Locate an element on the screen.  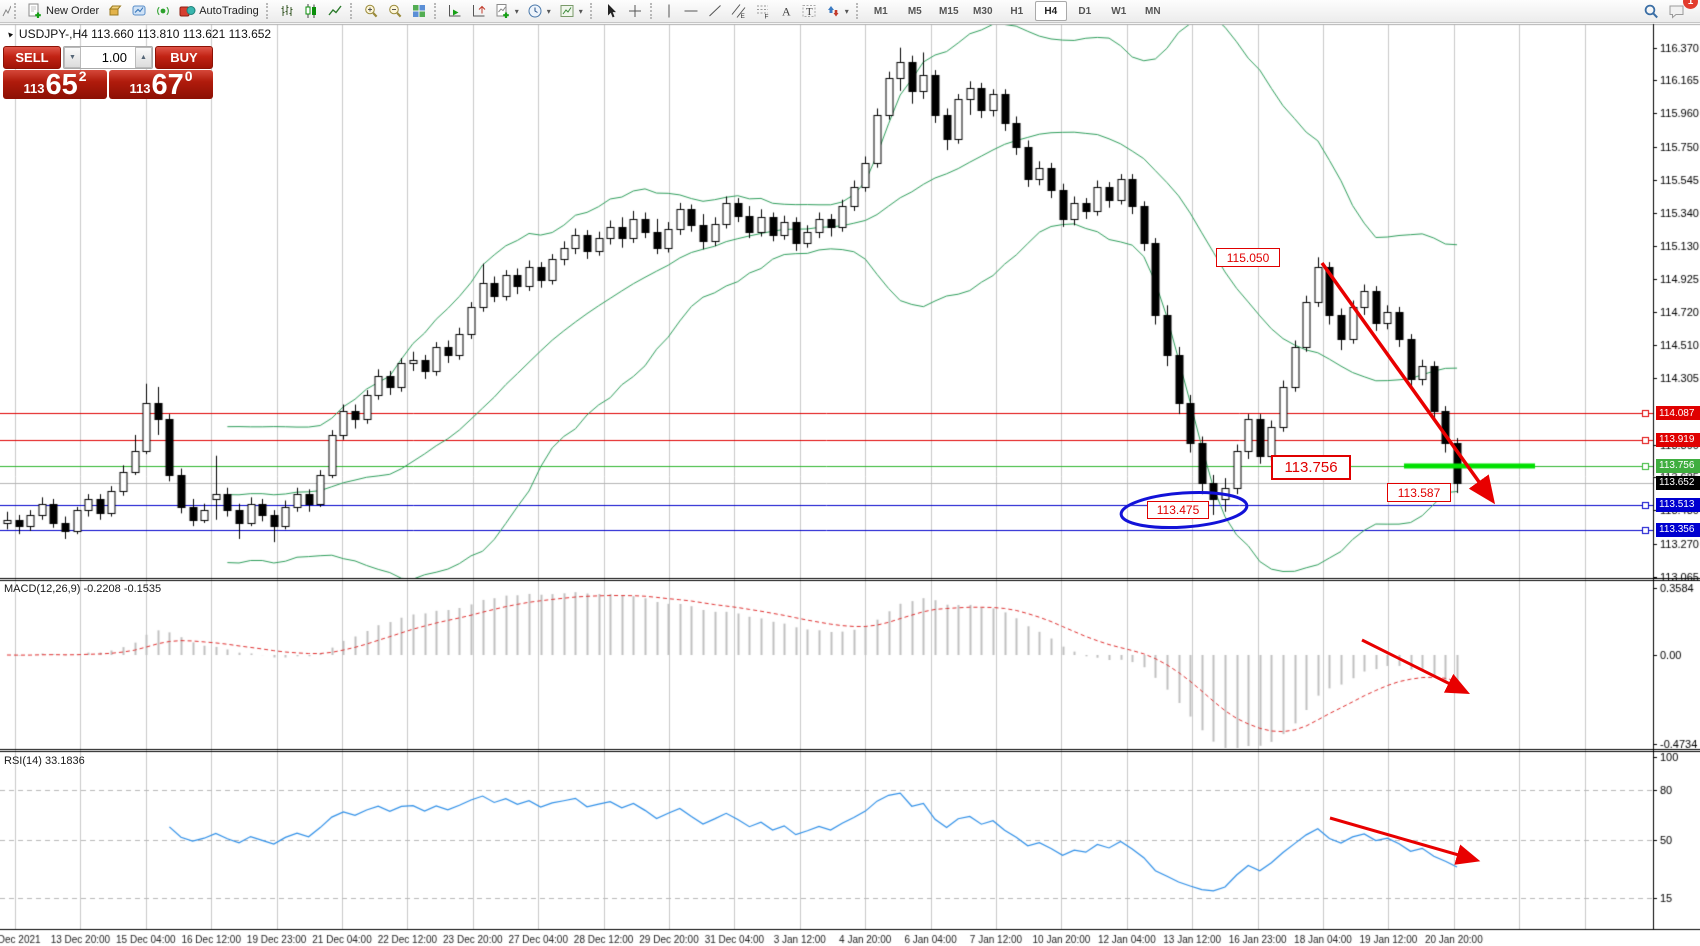
fibonacci-button: F is located at coordinates (763, 11).